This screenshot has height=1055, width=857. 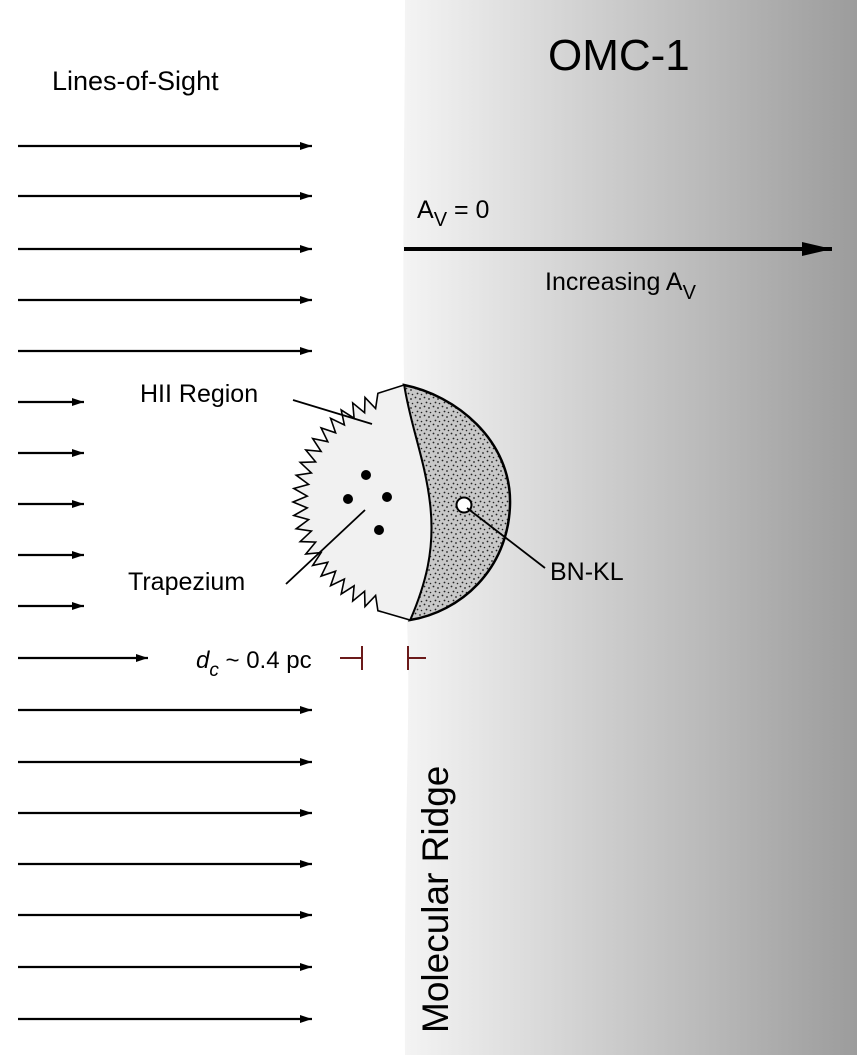 I want to click on trapezium-label: Trapezium, so click(x=186, y=582).